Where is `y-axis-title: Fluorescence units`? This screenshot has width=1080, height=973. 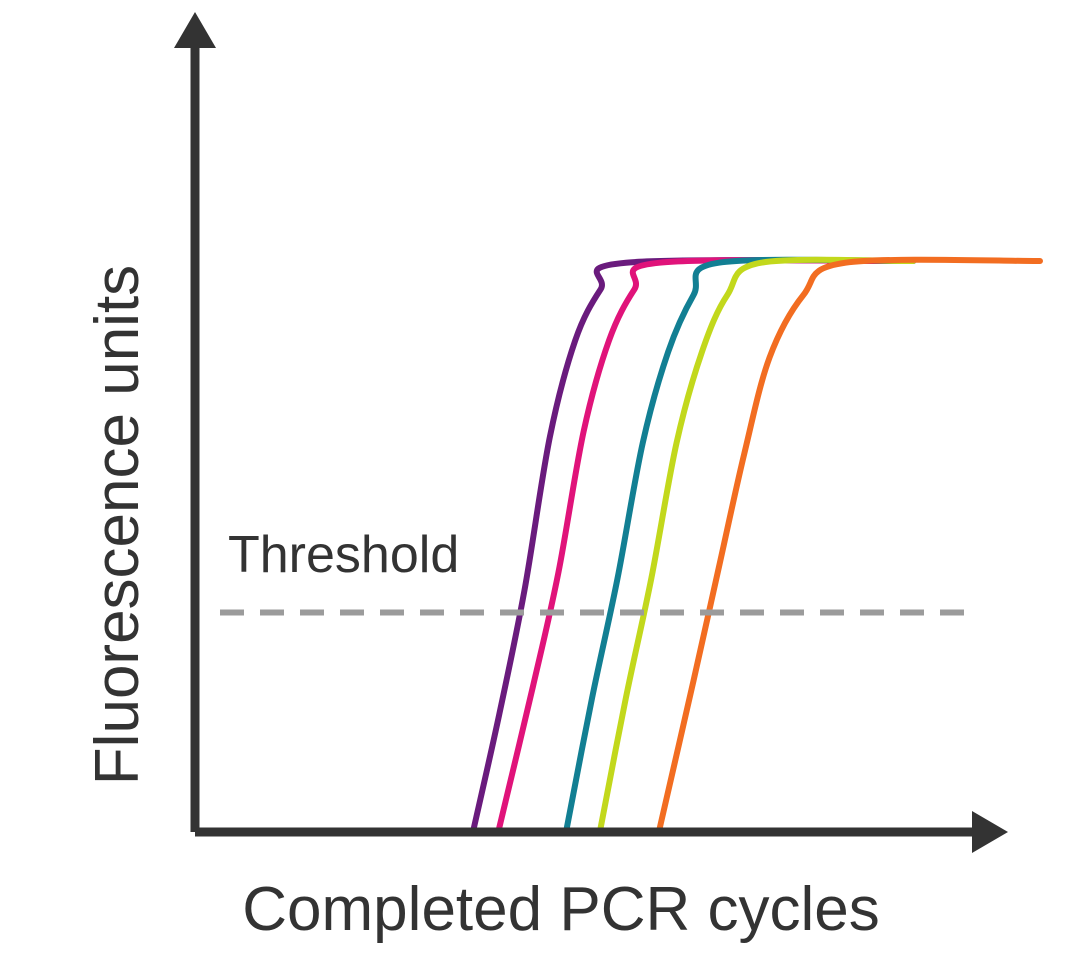
y-axis-title: Fluorescence units is located at coordinates (117, 525).